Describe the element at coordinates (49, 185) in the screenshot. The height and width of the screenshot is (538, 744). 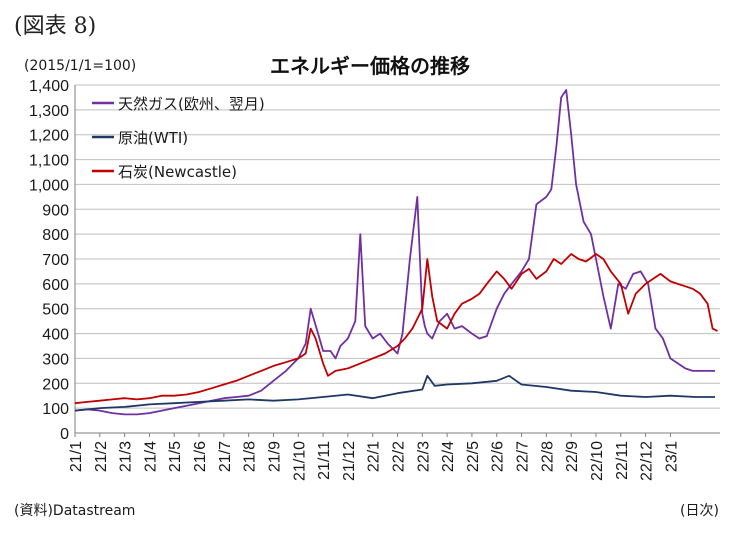
I see `y-tick-label: 1,000` at that location.